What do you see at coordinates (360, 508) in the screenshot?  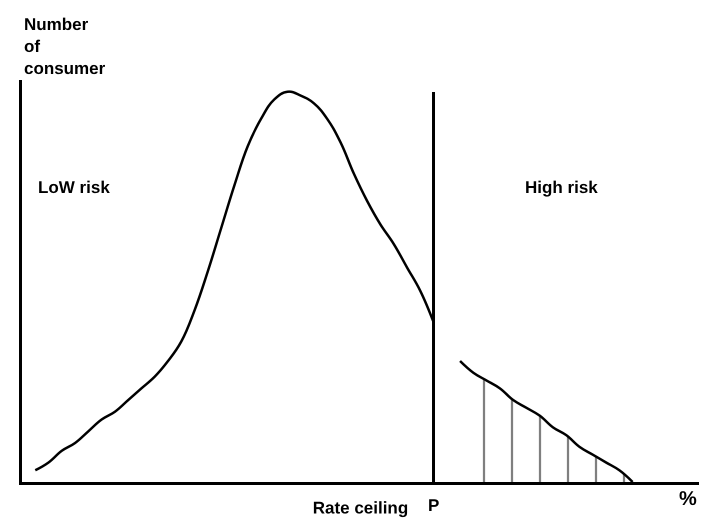 I see `x-axis-title: Rate ceiling` at bounding box center [360, 508].